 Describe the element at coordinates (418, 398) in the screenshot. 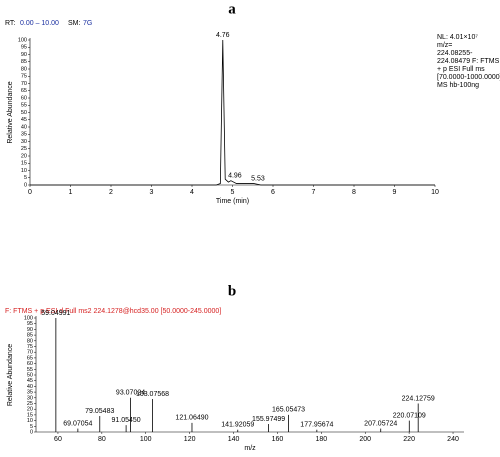

I see `peak-label: 224.12759` at that location.